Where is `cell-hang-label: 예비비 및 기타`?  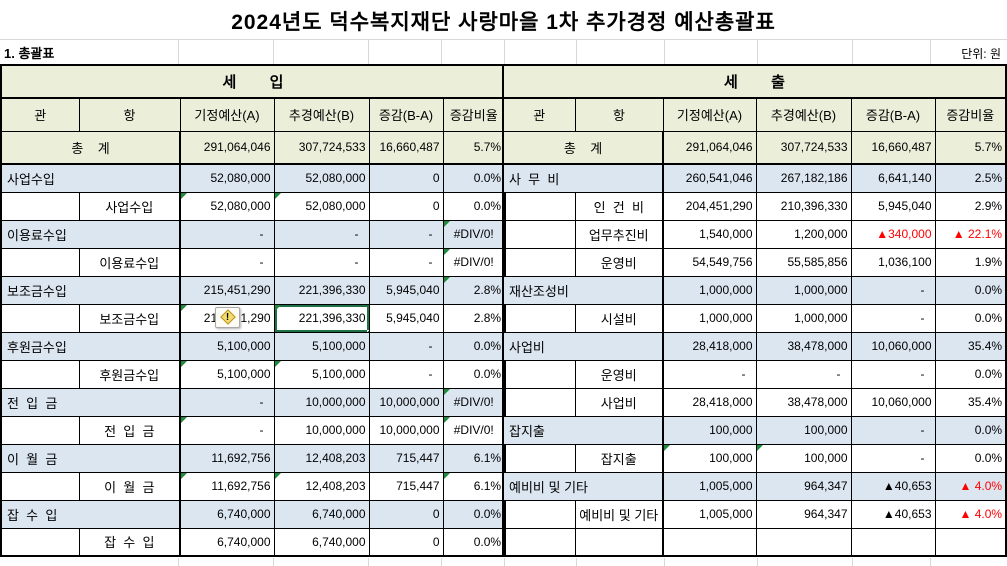
cell-hang-label: 예비비 및 기타 is located at coordinates (619, 514).